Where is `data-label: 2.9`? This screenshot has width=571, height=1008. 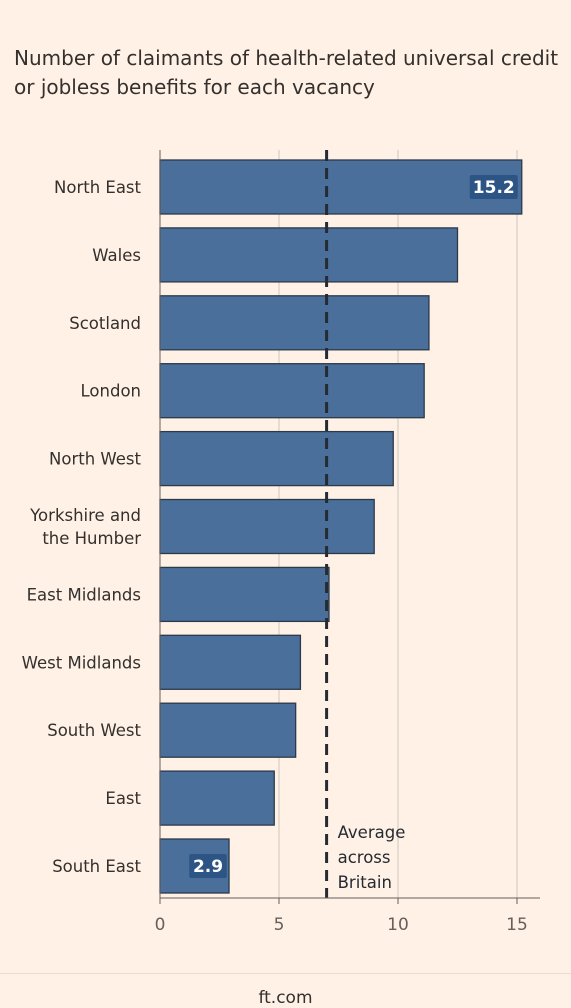 data-label: 2.9 is located at coordinates (208, 867).